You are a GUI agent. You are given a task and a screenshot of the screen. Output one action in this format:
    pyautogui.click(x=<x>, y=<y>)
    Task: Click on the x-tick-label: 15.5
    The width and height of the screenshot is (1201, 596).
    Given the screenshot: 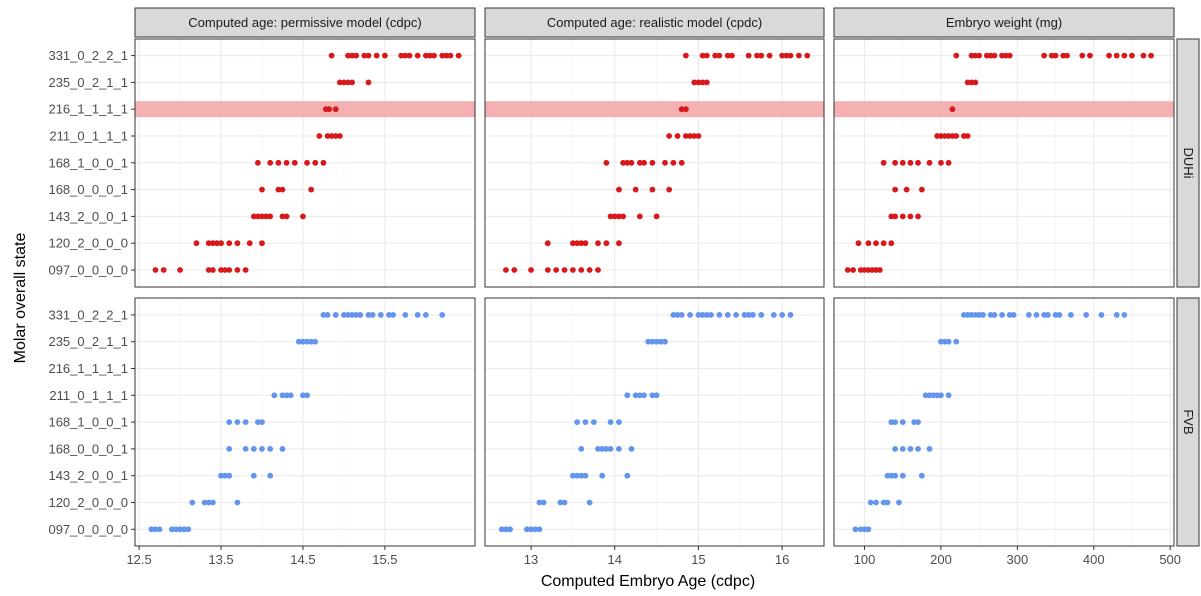 What is the action you would take?
    pyautogui.click(x=384, y=559)
    